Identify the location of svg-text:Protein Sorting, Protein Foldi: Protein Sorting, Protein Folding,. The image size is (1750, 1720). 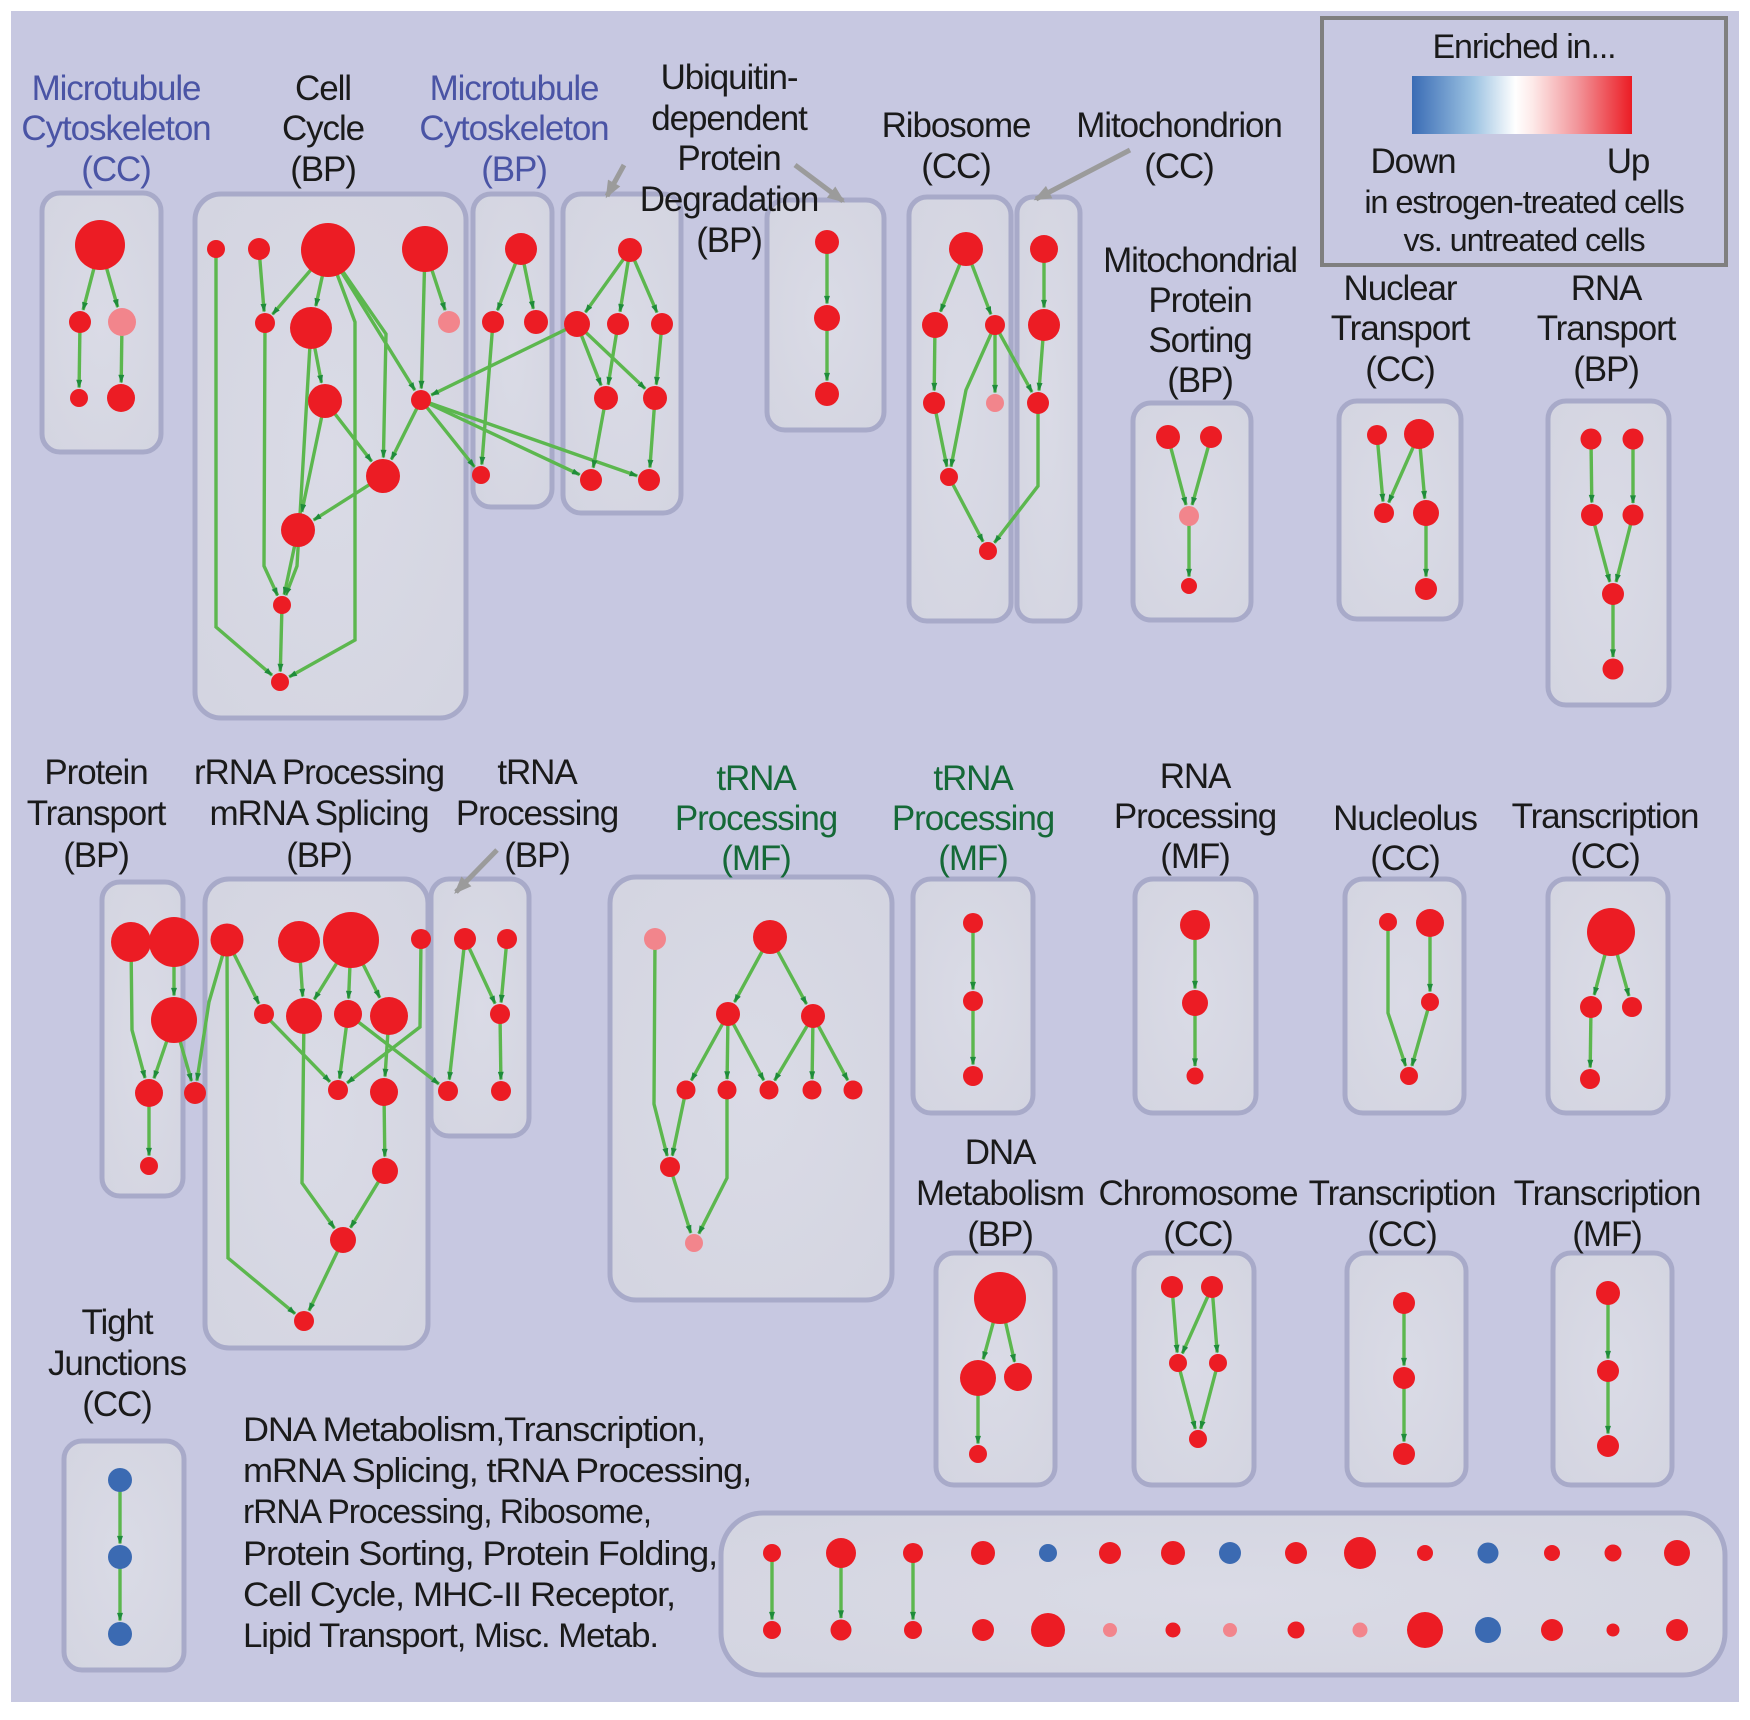
(480, 1554).